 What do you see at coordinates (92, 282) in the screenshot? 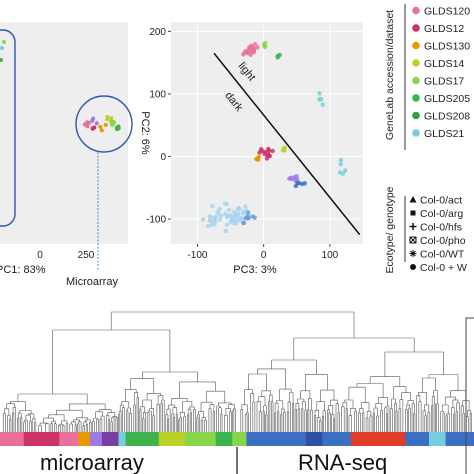
I see `microarray-annotation: Microarray` at bounding box center [92, 282].